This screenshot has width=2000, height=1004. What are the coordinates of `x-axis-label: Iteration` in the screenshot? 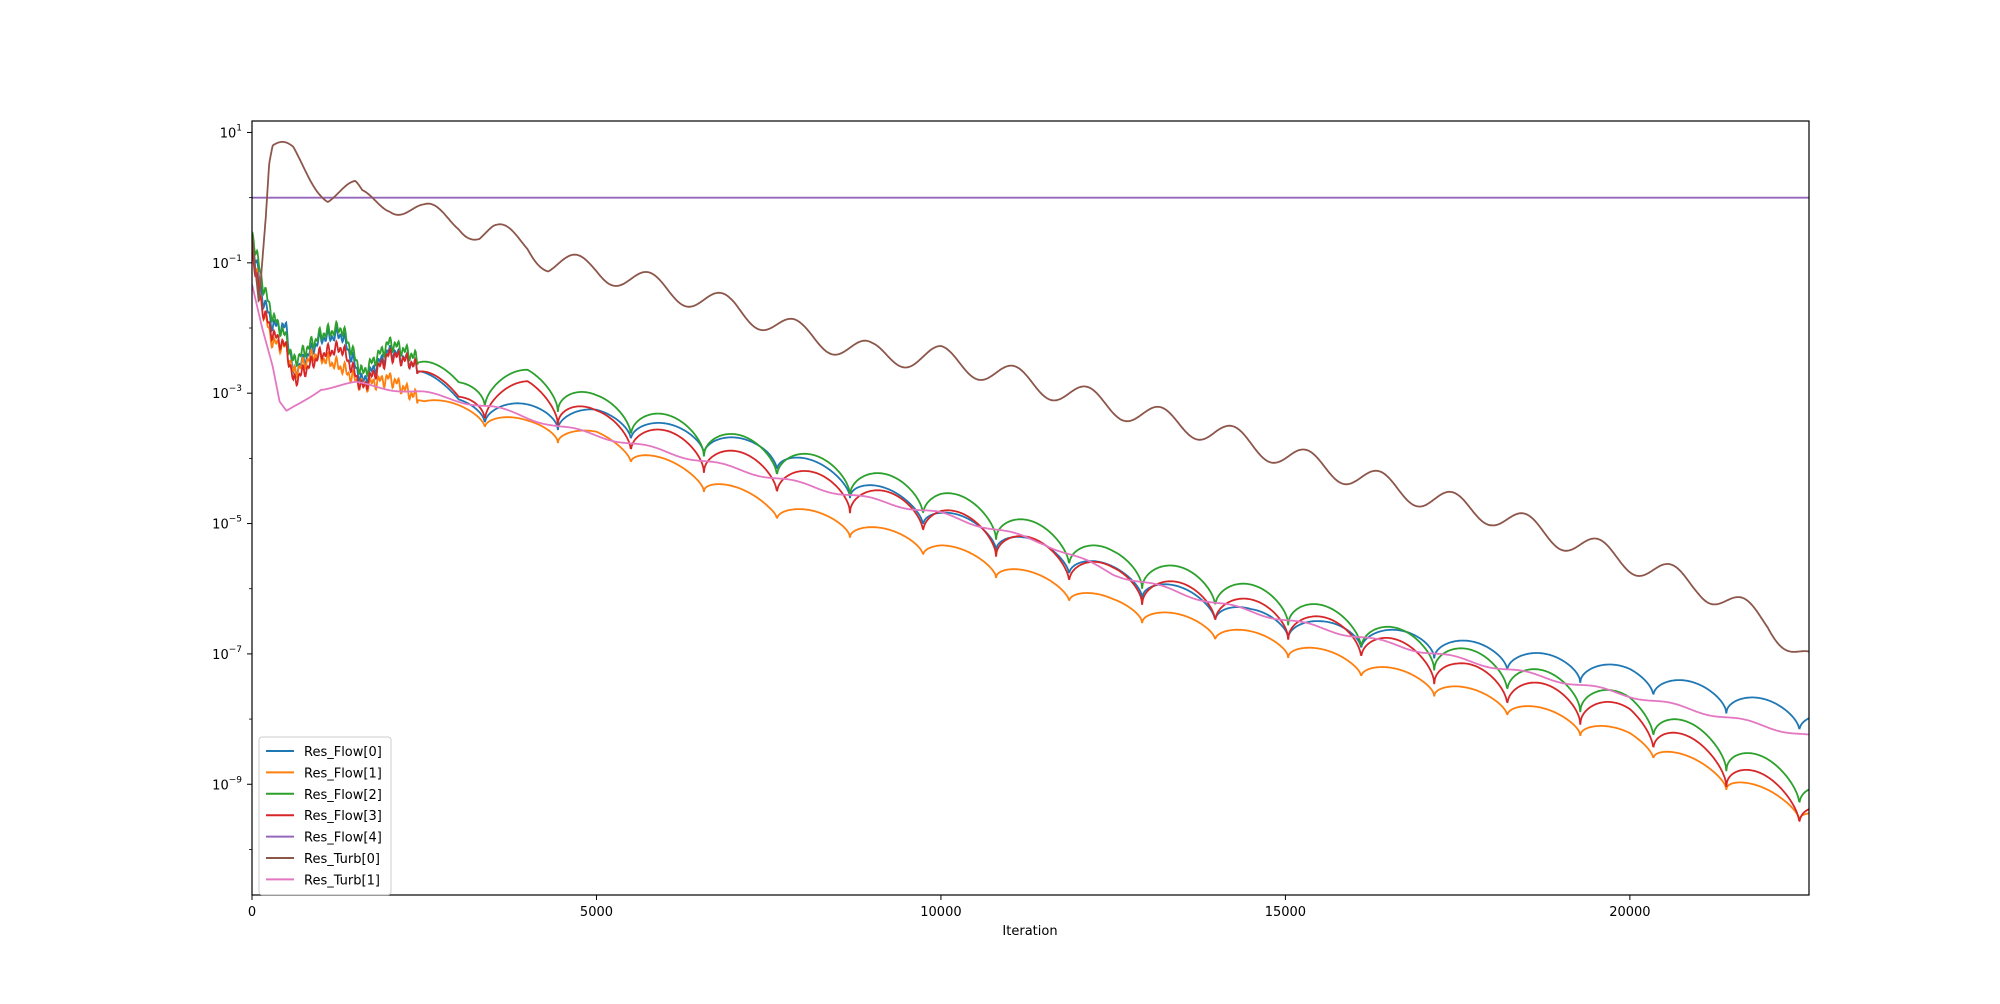 It's located at (1029, 931).